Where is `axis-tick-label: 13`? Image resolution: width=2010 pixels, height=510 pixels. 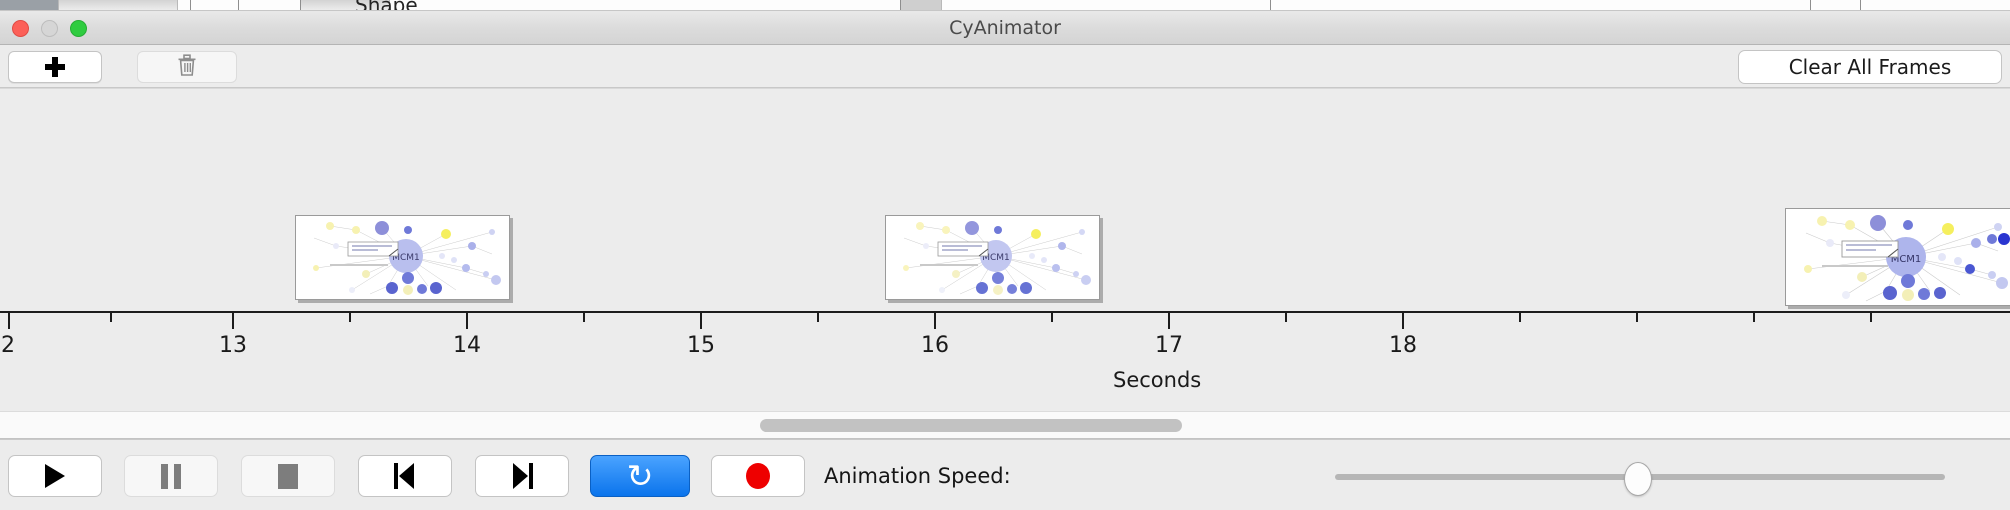
axis-tick-label: 13 is located at coordinates (233, 345).